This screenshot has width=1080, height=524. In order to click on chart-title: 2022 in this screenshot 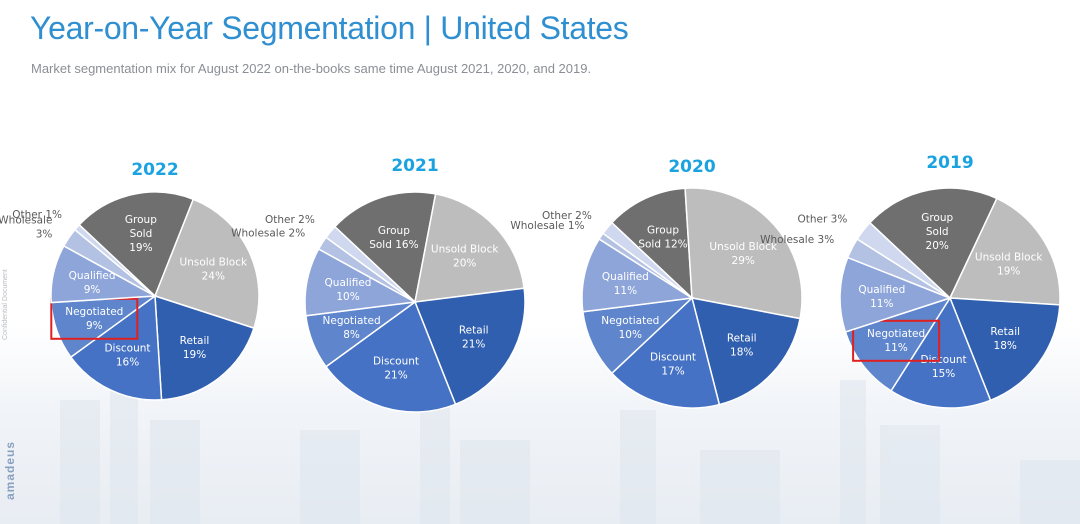, I will do `click(154, 170)`.